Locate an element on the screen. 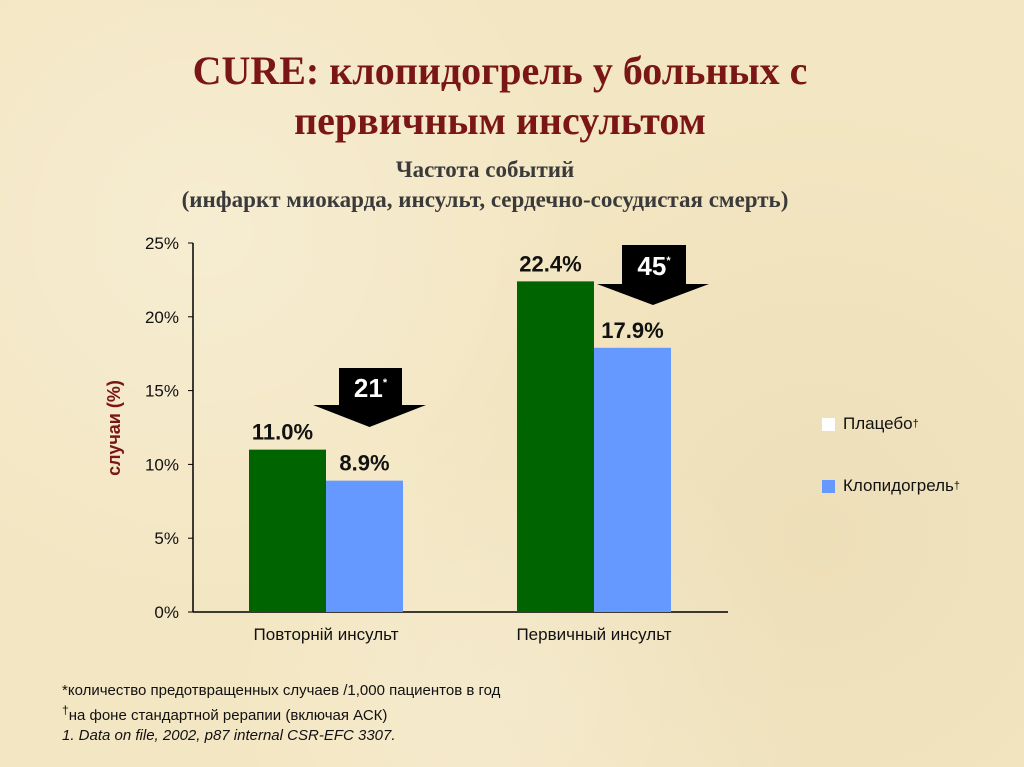 The image size is (1024, 767). annotation-value: 45* is located at coordinates (654, 266).